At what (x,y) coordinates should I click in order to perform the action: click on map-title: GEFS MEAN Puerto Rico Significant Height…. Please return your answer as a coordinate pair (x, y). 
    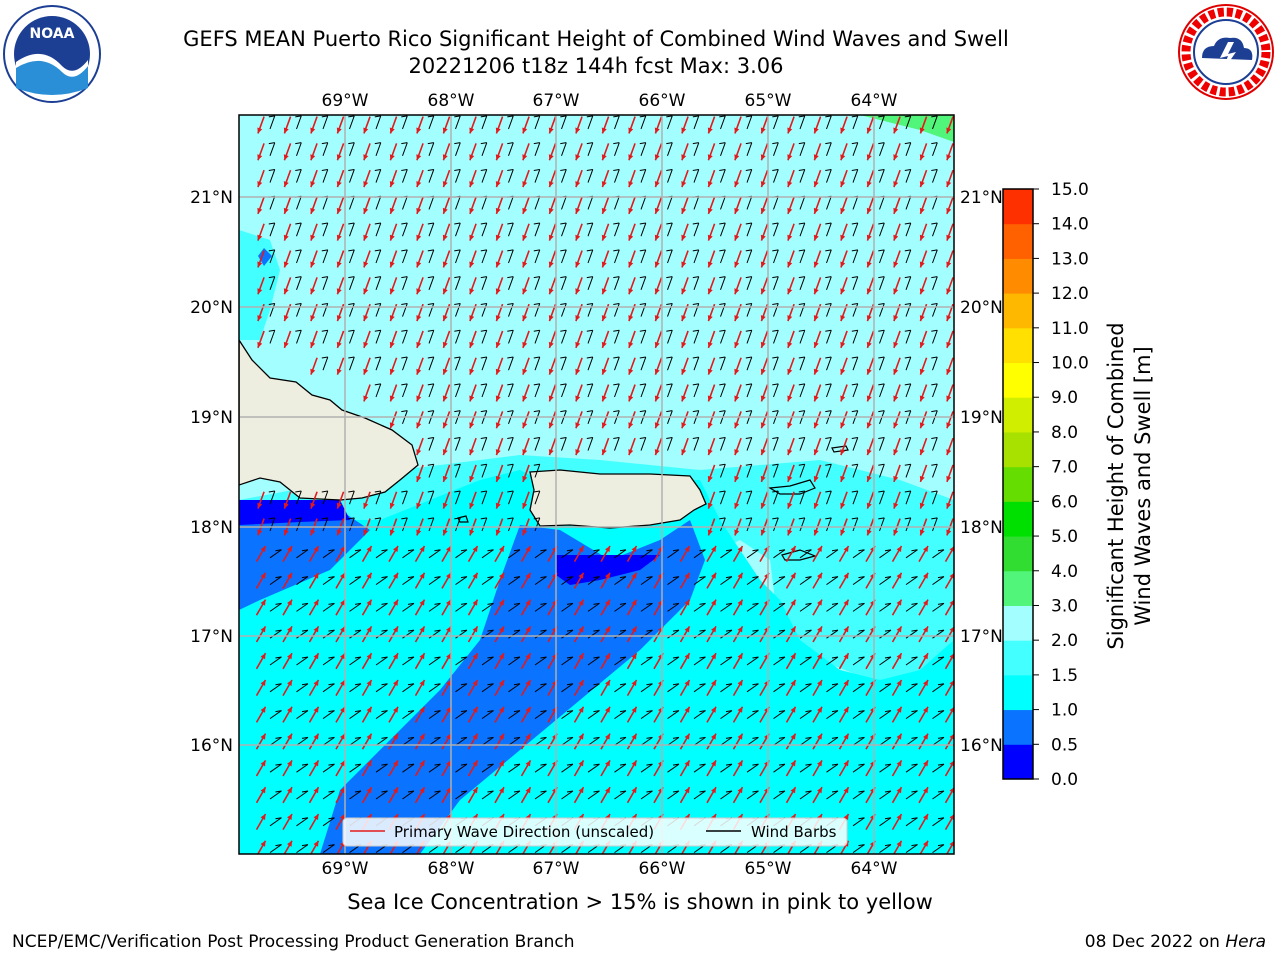
    Looking at the image, I should click on (596, 39).